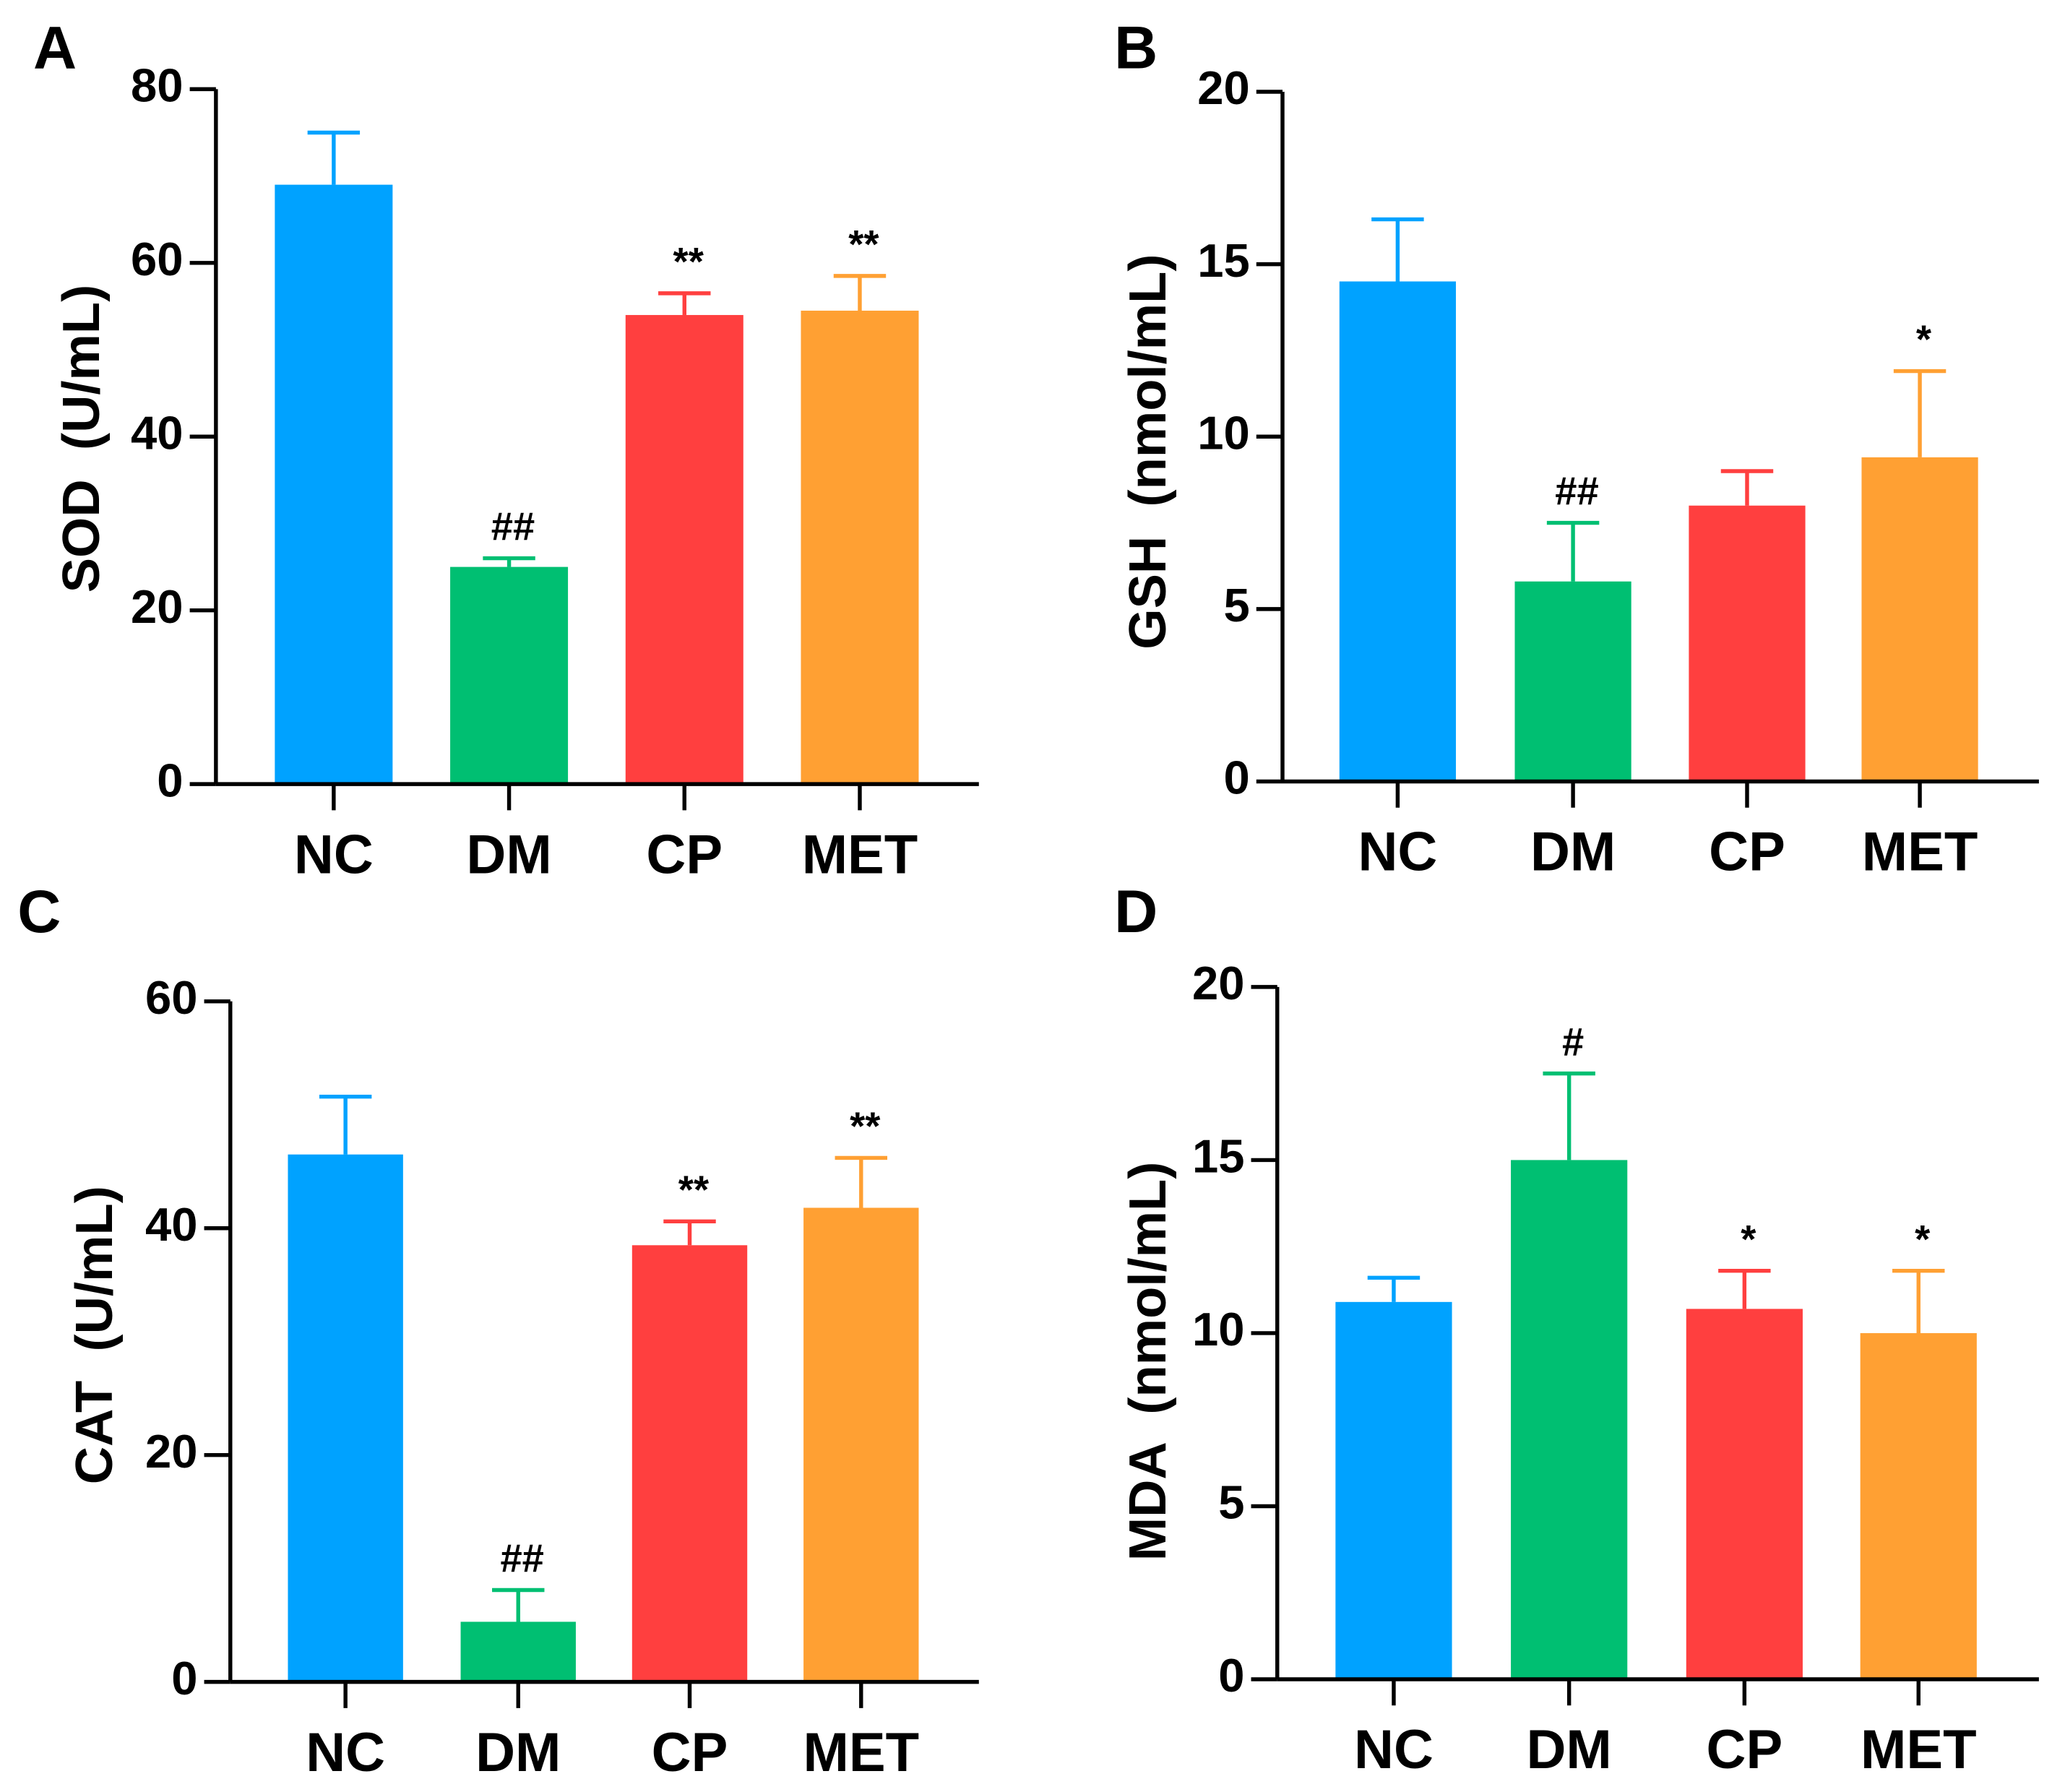  What do you see at coordinates (55, 48) in the screenshot?
I see `panel-letter: A` at bounding box center [55, 48].